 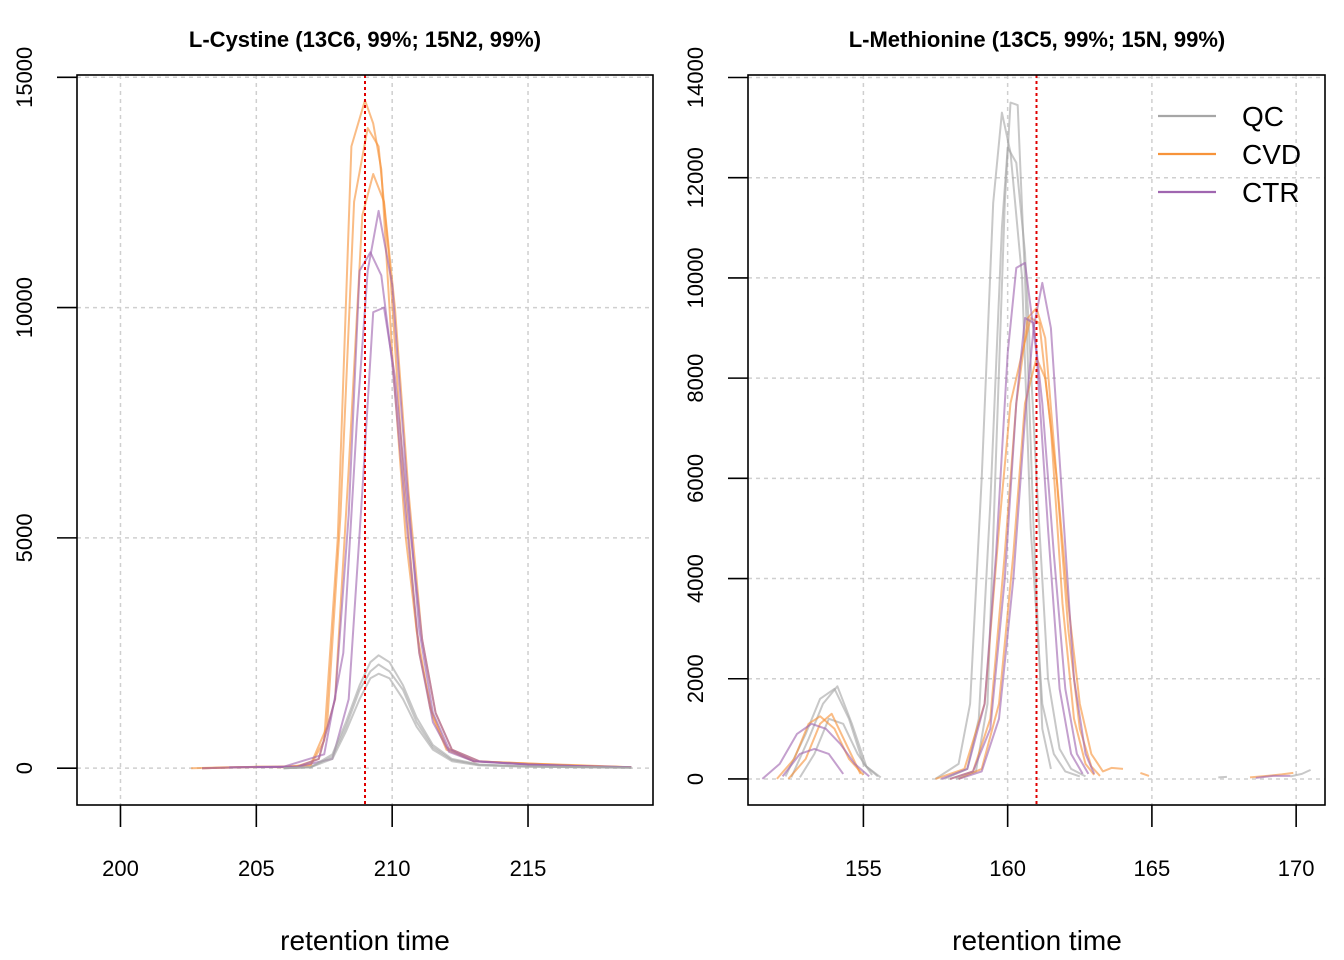 What do you see at coordinates (256, 868) in the screenshot?
I see `x-tick-label: 205` at bounding box center [256, 868].